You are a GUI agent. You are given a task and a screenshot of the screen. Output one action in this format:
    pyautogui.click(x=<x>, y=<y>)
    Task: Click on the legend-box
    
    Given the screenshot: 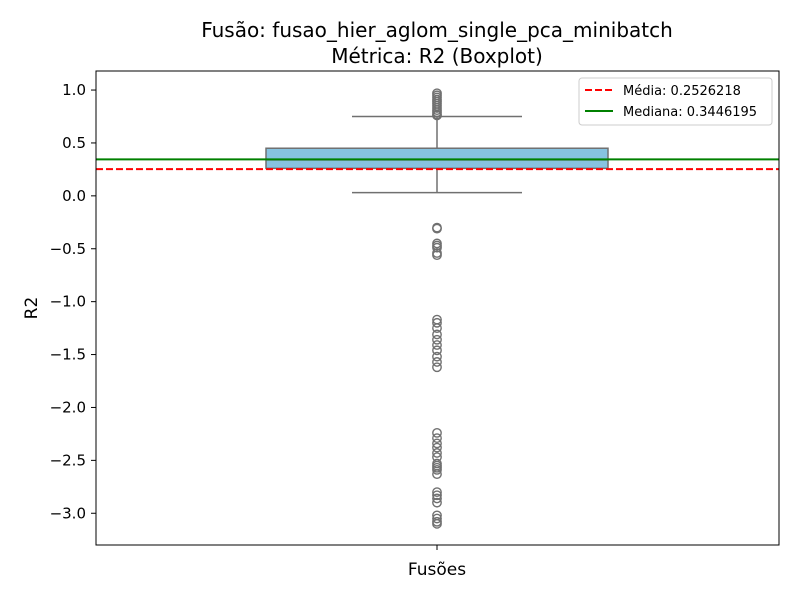 What is the action you would take?
    pyautogui.click(x=675, y=101)
    